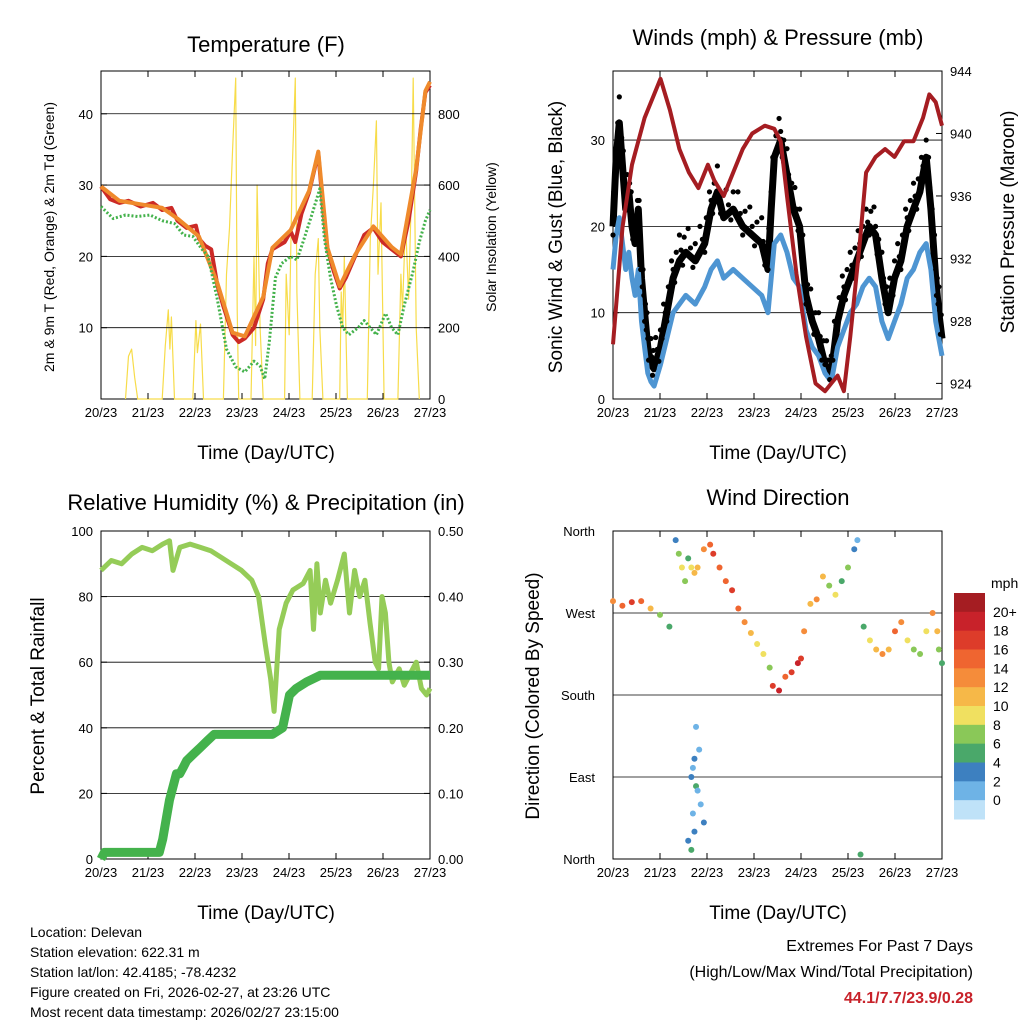  Describe the element at coordinates (578, 695) in the screenshot. I see `direction-ytick-label: South` at that location.